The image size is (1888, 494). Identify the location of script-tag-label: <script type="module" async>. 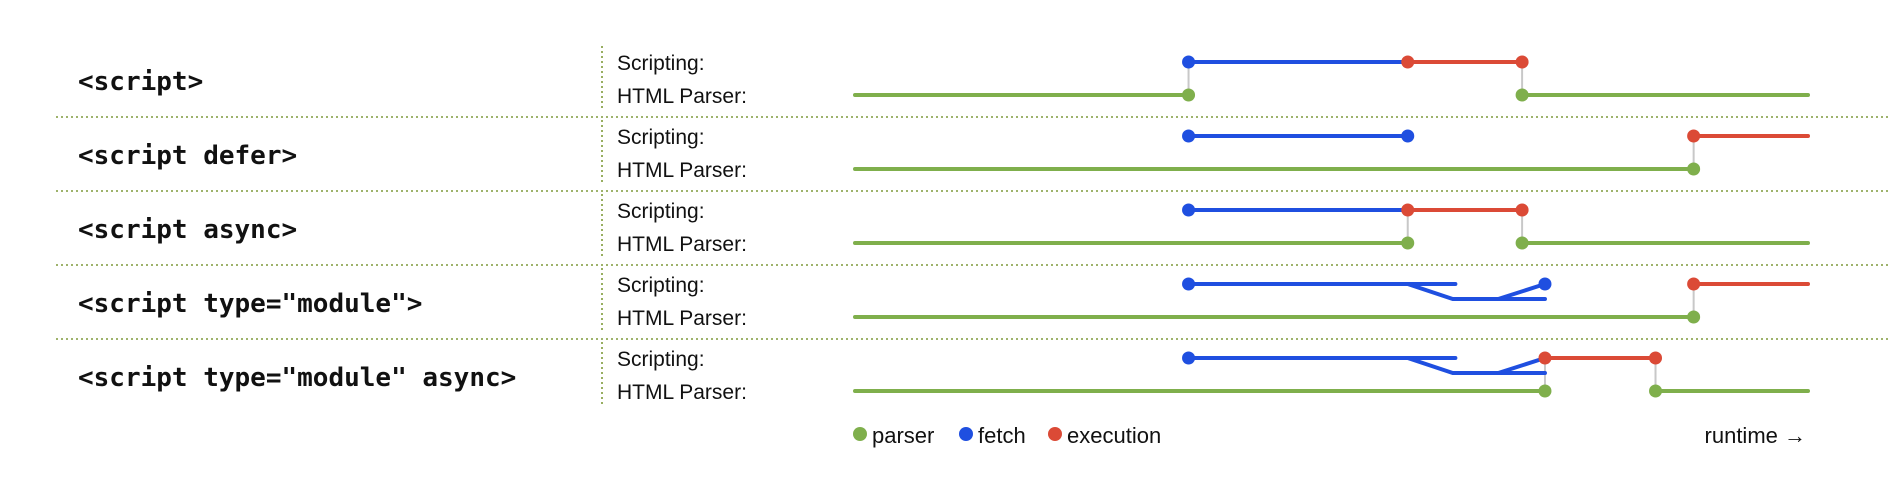
(297, 378).